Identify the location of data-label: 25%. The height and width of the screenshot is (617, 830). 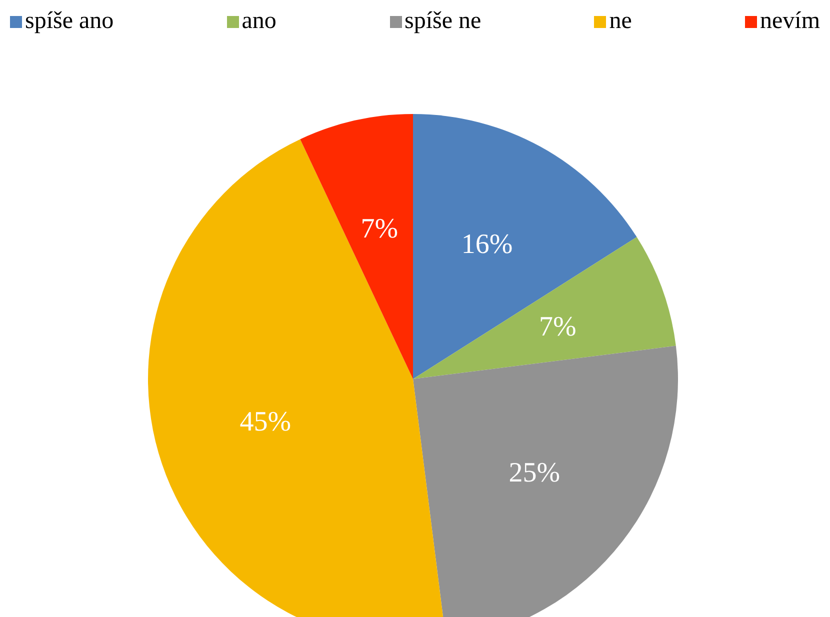
(534, 473).